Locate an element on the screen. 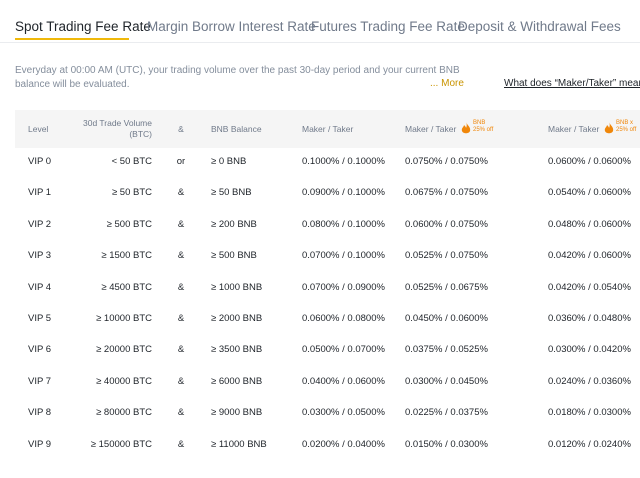 The width and height of the screenshot is (640, 478). table-cell: VIP 6 is located at coordinates (40, 350).